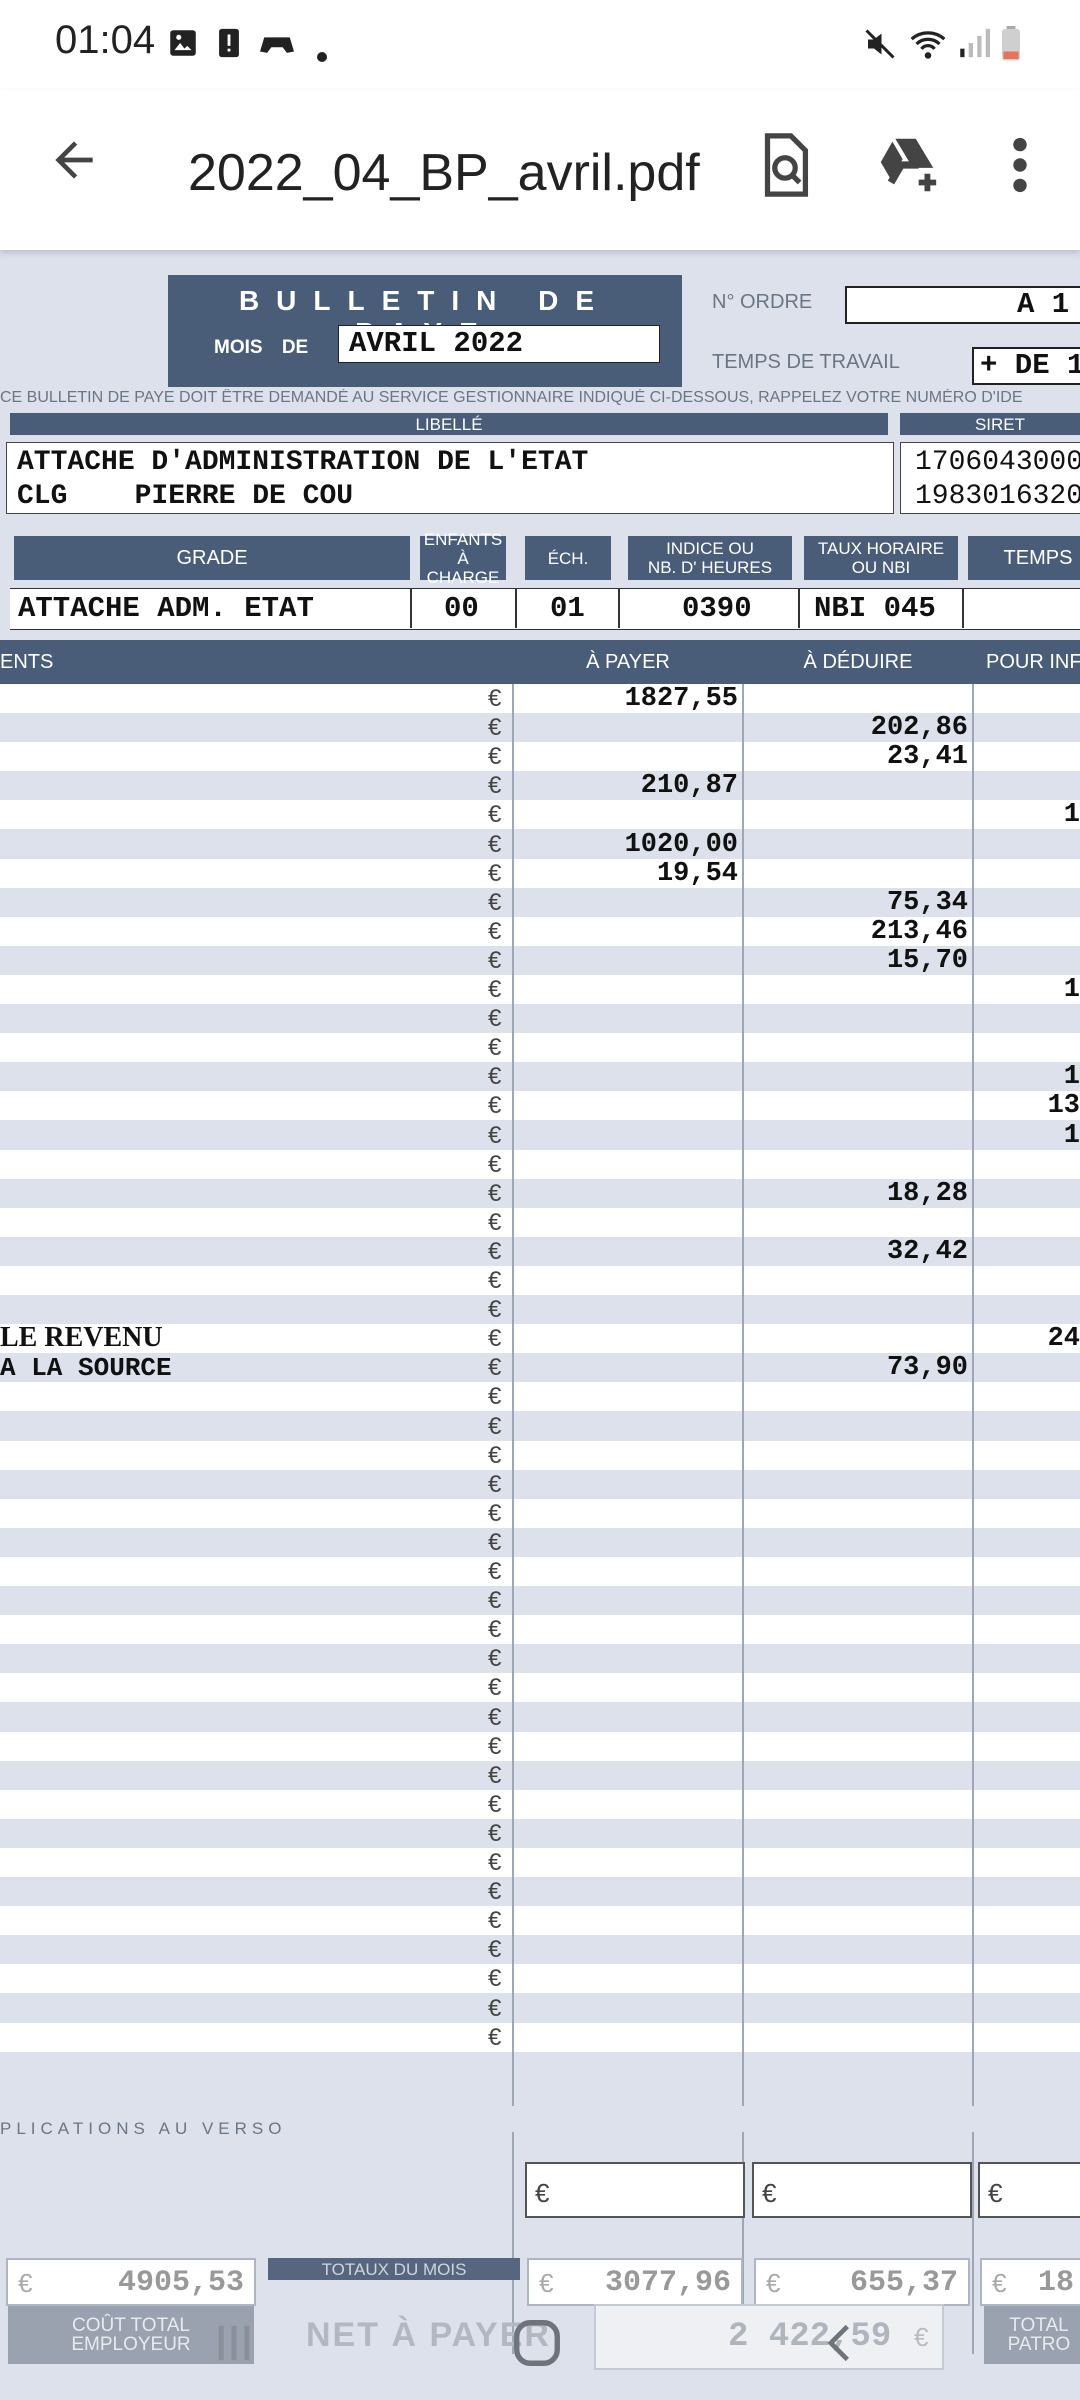 The height and width of the screenshot is (2400, 1080). What do you see at coordinates (537, 2345) in the screenshot?
I see `home-icon` at bounding box center [537, 2345].